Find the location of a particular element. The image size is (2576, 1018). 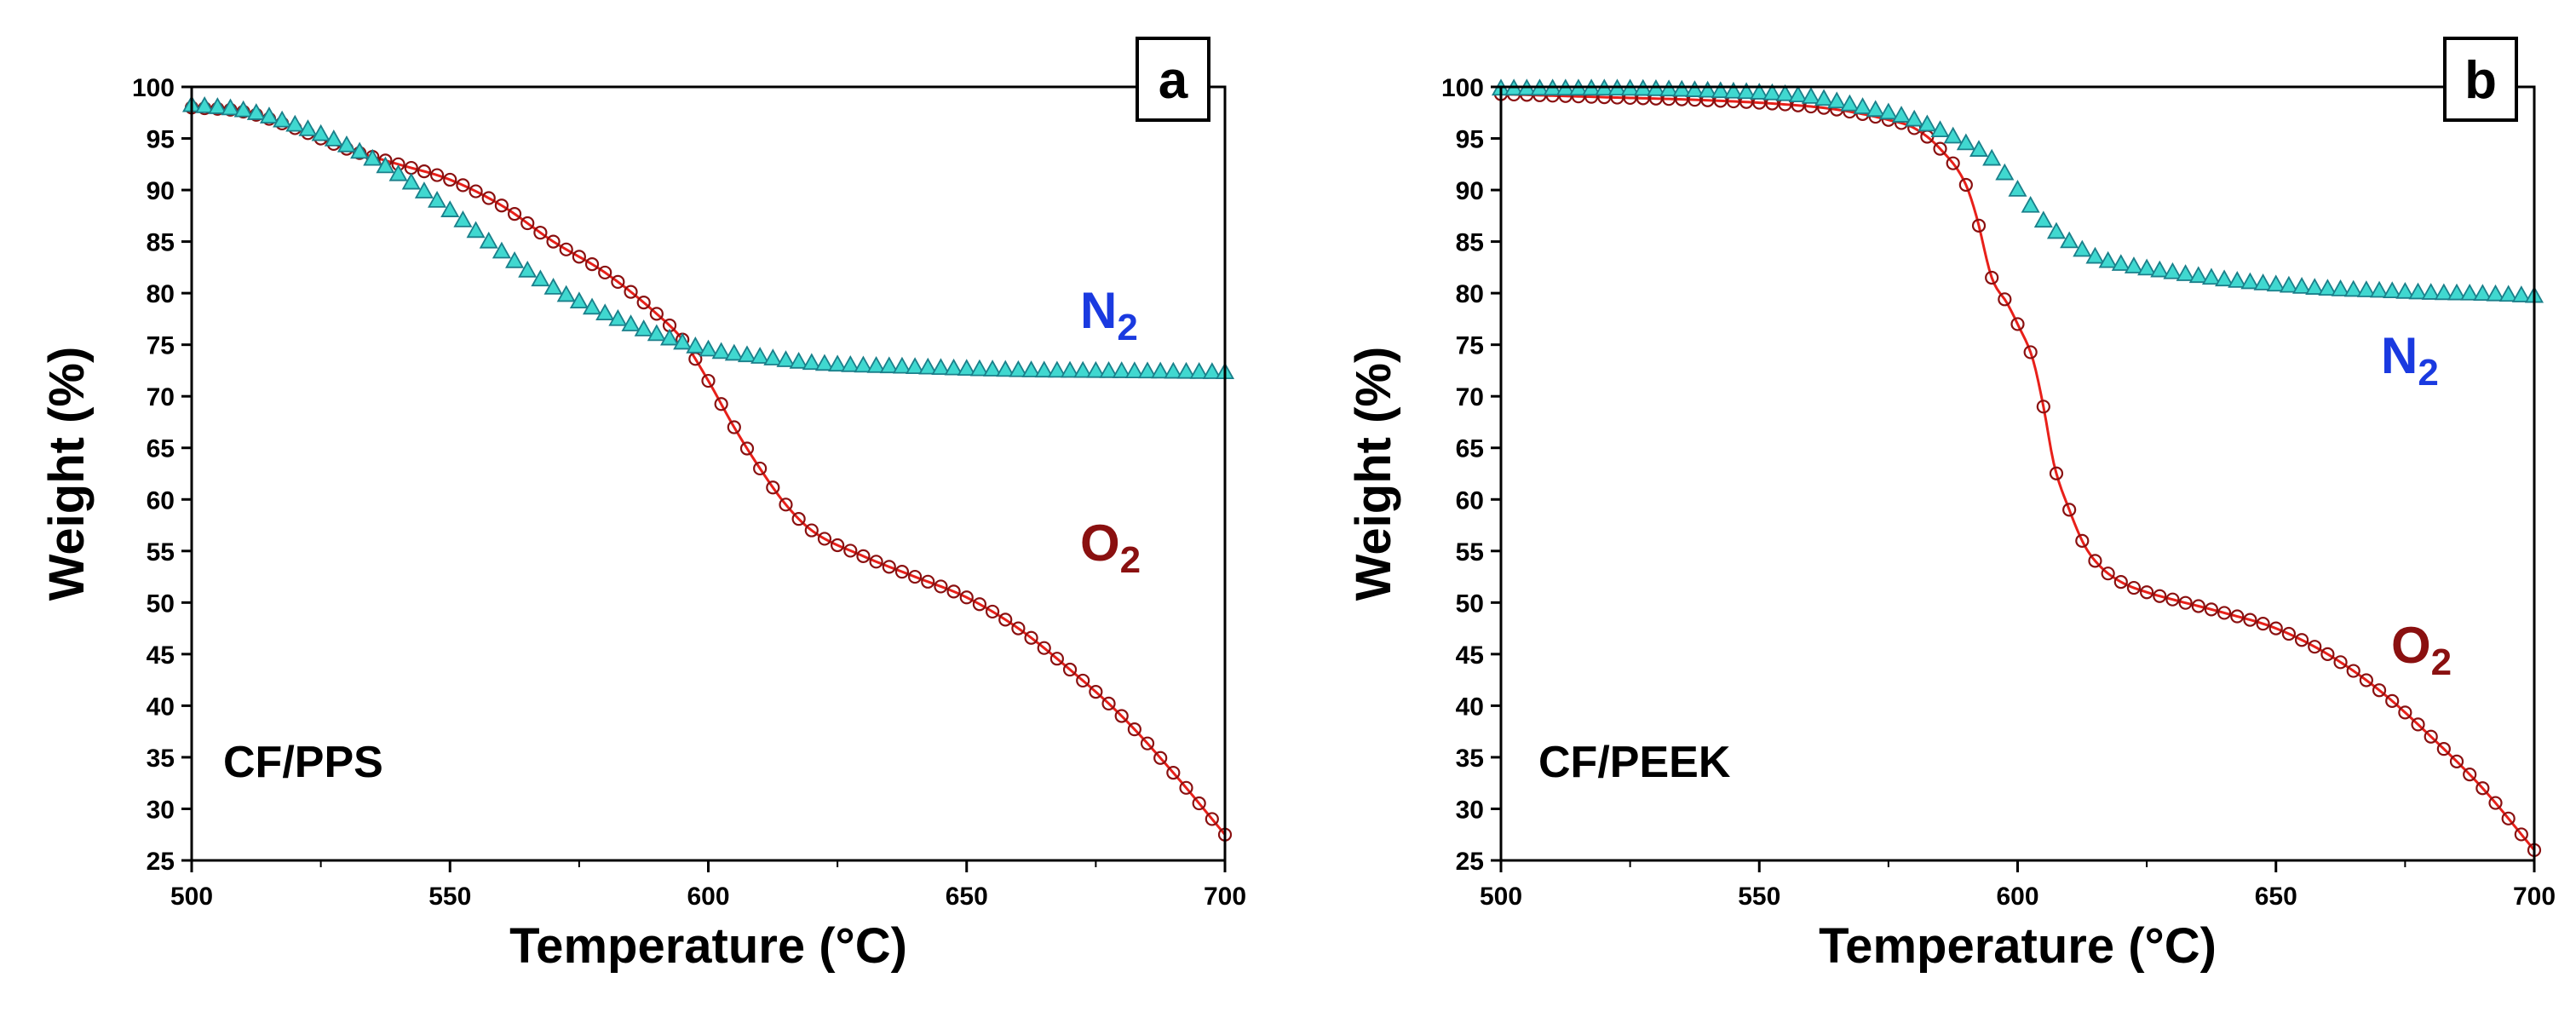

y-tick-label: 80 is located at coordinates (161, 294).